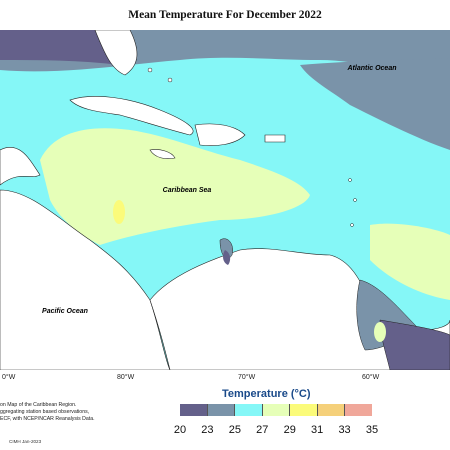 This screenshot has height=450, width=450. What do you see at coordinates (234, 430) in the screenshot?
I see `legend-tick-label: 25` at bounding box center [234, 430].